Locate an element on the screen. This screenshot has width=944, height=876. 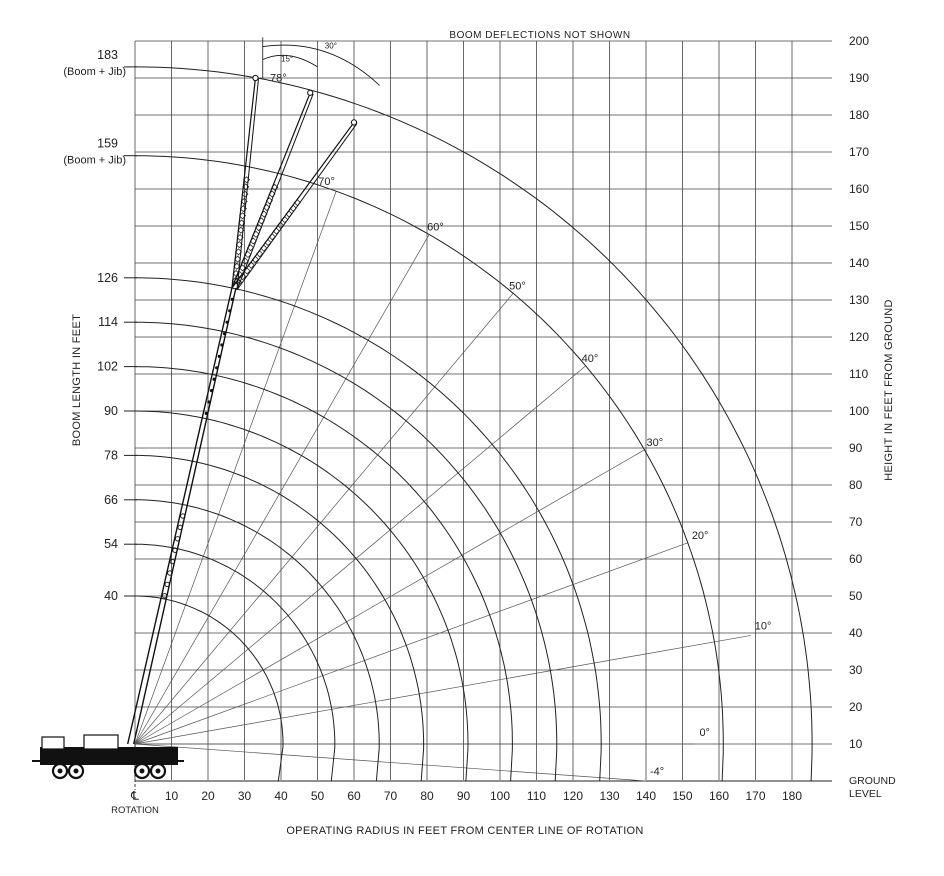
x-origin-label: ROTATION is located at coordinates (135, 810).